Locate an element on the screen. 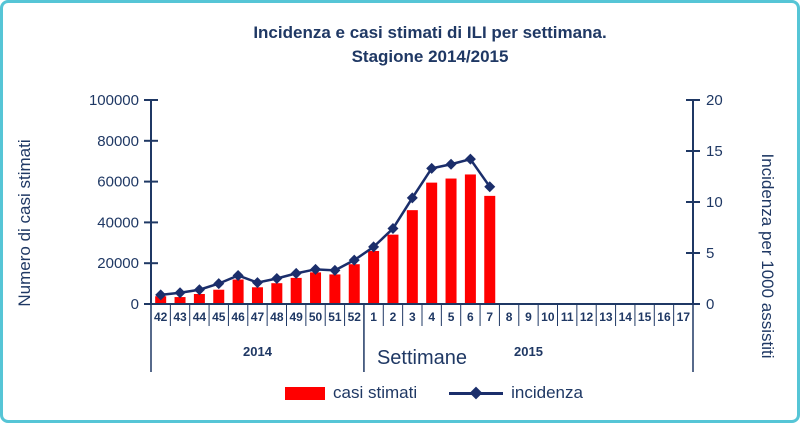 The width and height of the screenshot is (800, 423). x-tick-label-43: 43 is located at coordinates (180, 317).